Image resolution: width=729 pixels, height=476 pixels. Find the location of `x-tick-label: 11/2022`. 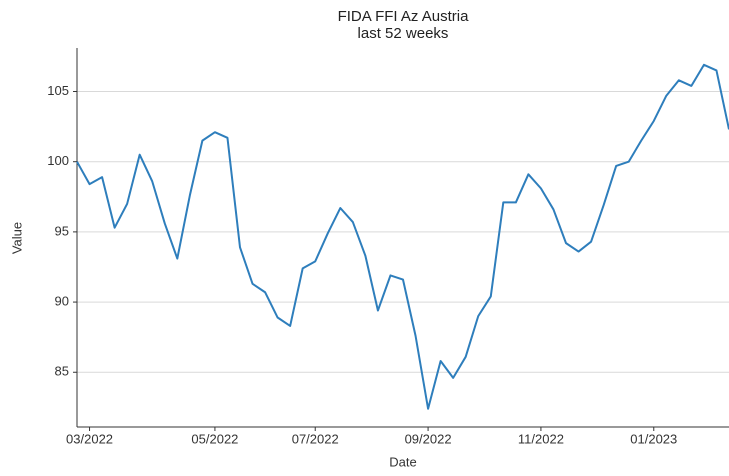

x-tick-label: 11/2022 is located at coordinates (541, 438).